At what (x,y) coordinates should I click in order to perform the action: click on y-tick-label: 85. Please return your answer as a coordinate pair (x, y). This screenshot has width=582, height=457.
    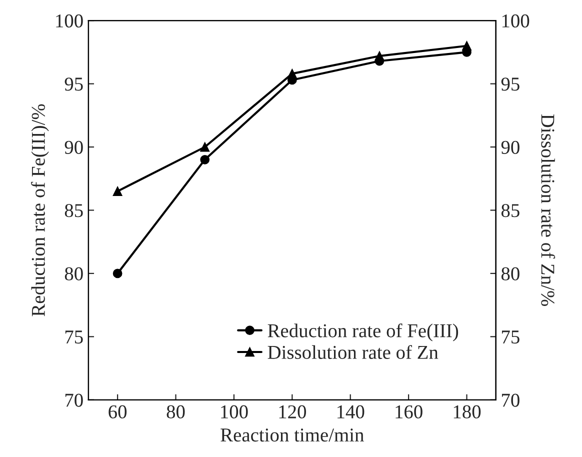
    Looking at the image, I should click on (73, 211).